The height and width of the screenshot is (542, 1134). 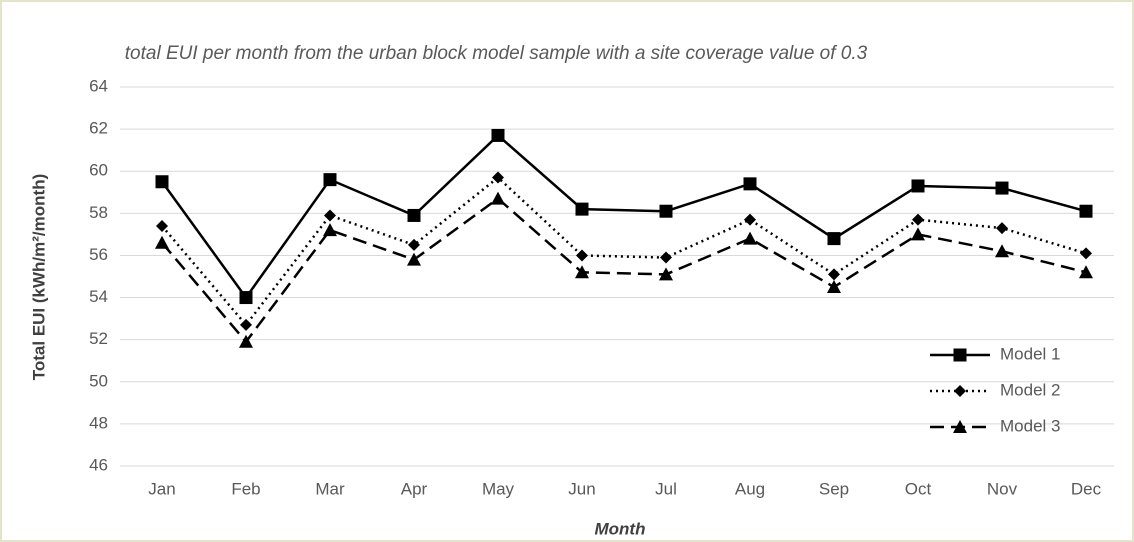 I want to click on y-tick-label: 56, so click(x=98, y=254).